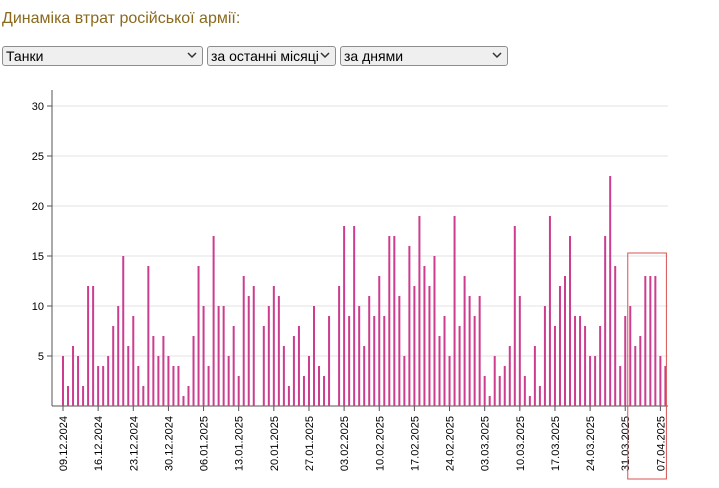 The height and width of the screenshot is (488, 719). What do you see at coordinates (424, 56) in the screenshot?
I see `granularity-select: за днями` at bounding box center [424, 56].